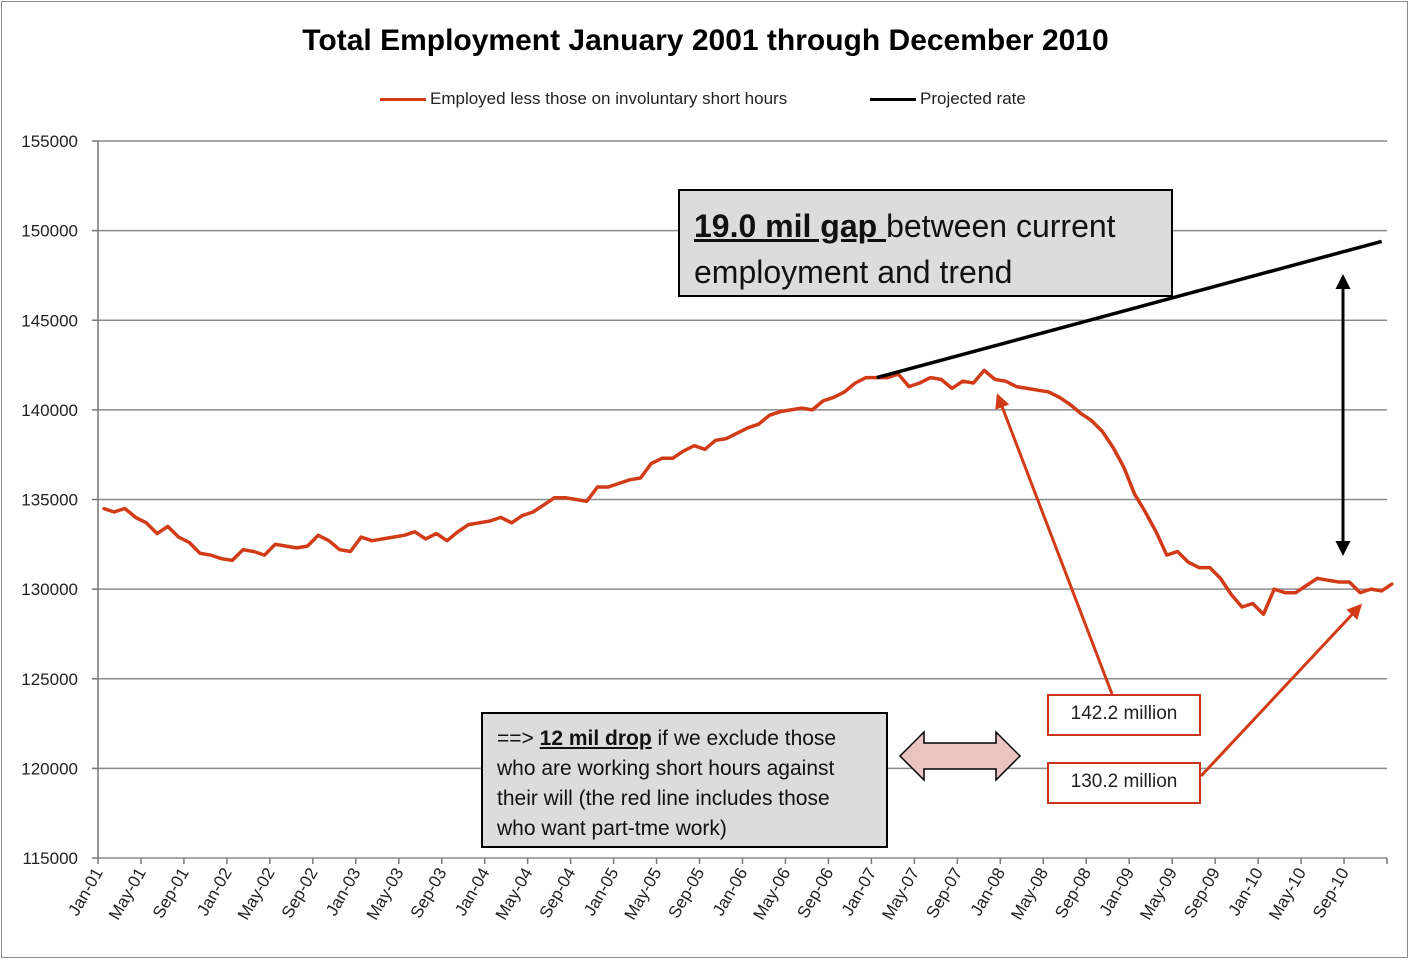 This screenshot has height=961, width=1411. I want to click on x-tick-label: Sep-10, so click(1331, 893).